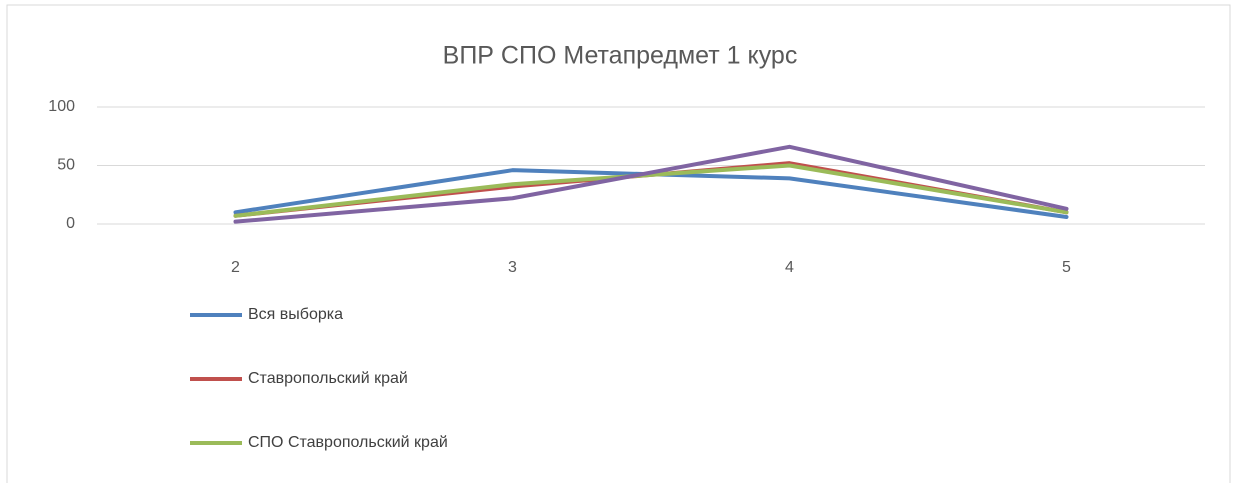 The height and width of the screenshot is (483, 1237). Describe the element at coordinates (70, 223) in the screenshot. I see `y-tick-label: 0` at that location.